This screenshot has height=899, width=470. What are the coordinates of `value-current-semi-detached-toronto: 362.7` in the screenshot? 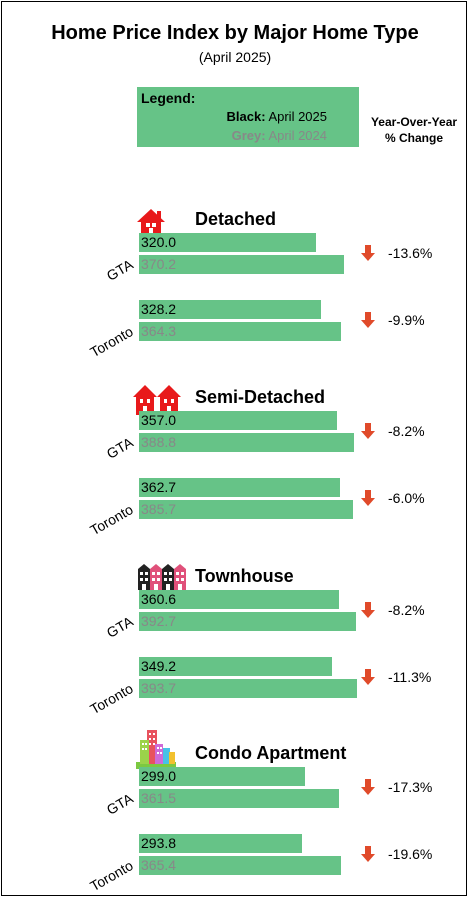 It's located at (159, 487).